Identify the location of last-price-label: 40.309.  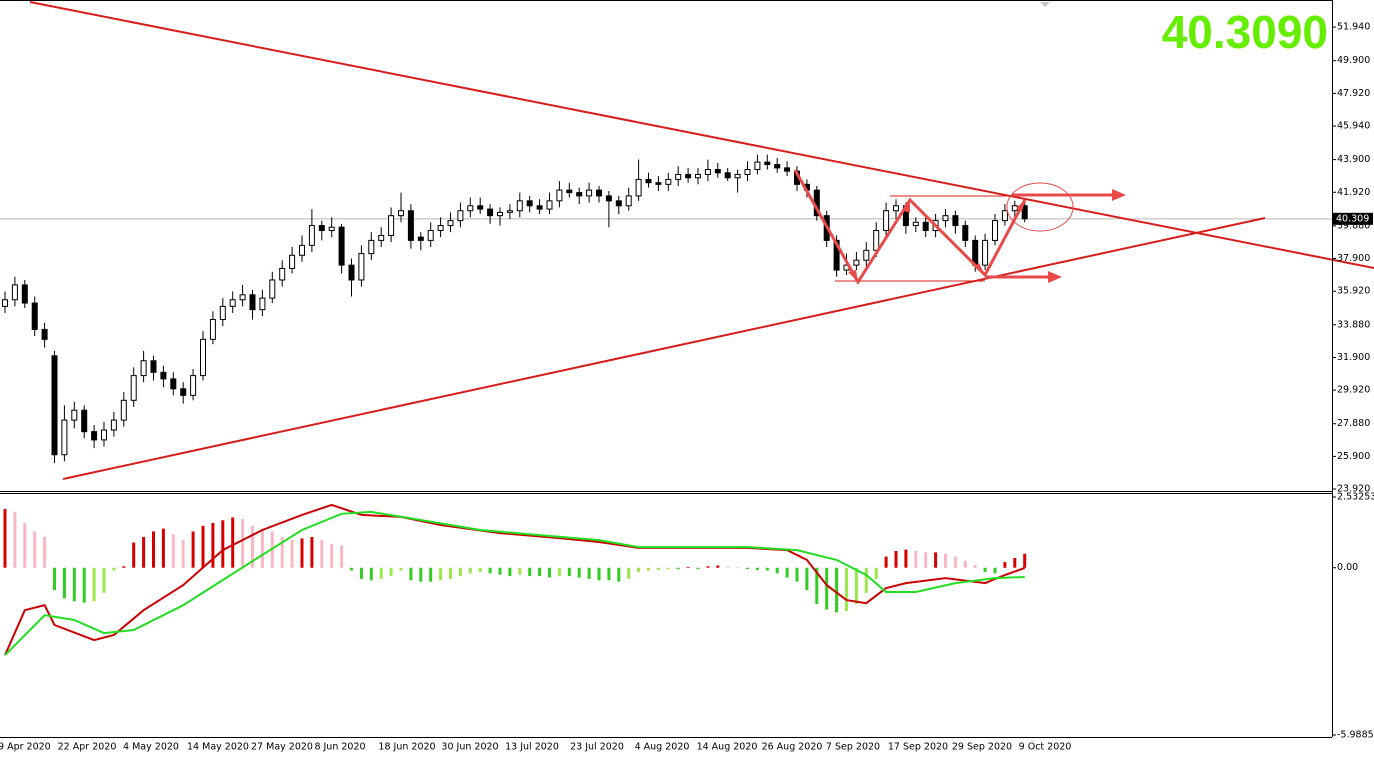
(1352, 218).